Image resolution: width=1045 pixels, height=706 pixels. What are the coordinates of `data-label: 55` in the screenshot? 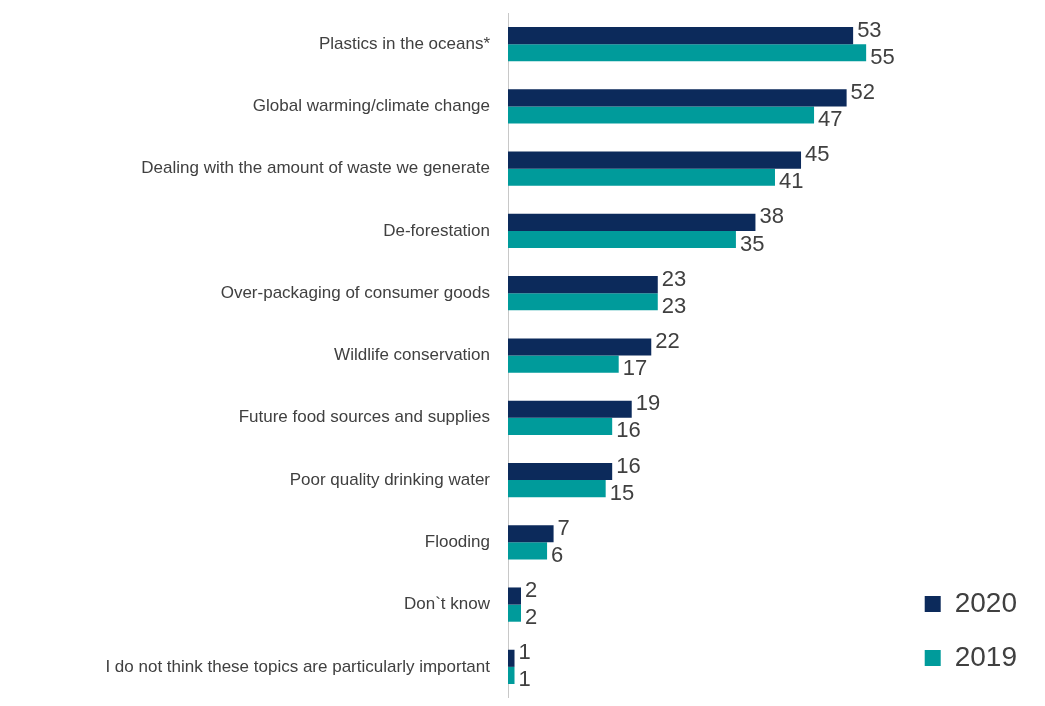 It's located at (882, 56).